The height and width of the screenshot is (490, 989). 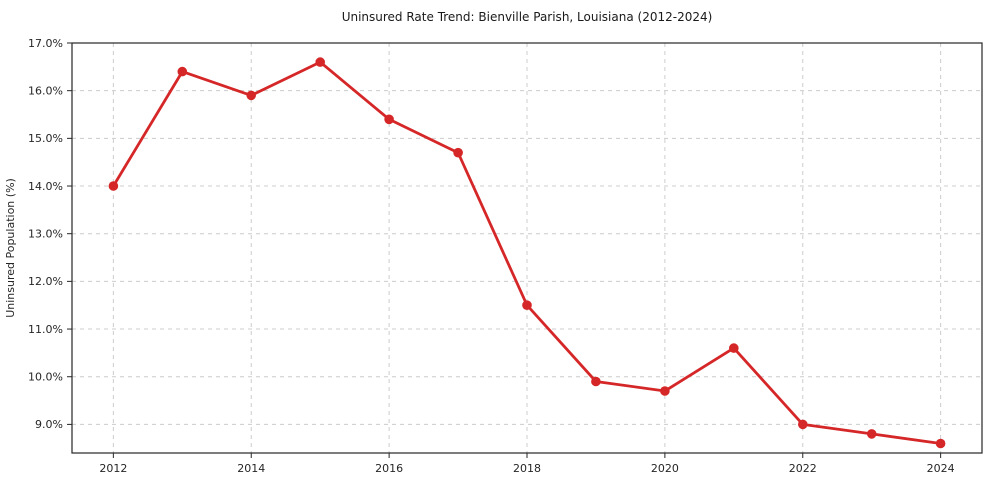 I want to click on x-tick-label: 2020, so click(x=665, y=468).